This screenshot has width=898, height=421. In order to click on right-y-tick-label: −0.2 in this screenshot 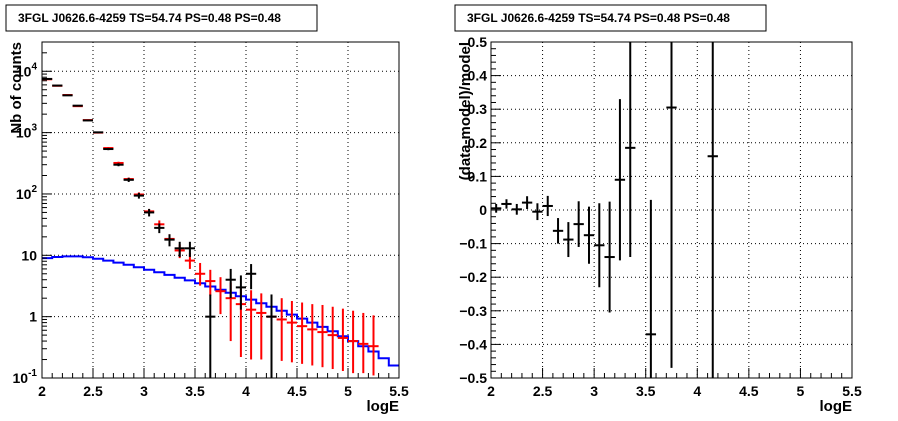, I will do `click(473, 277)`.